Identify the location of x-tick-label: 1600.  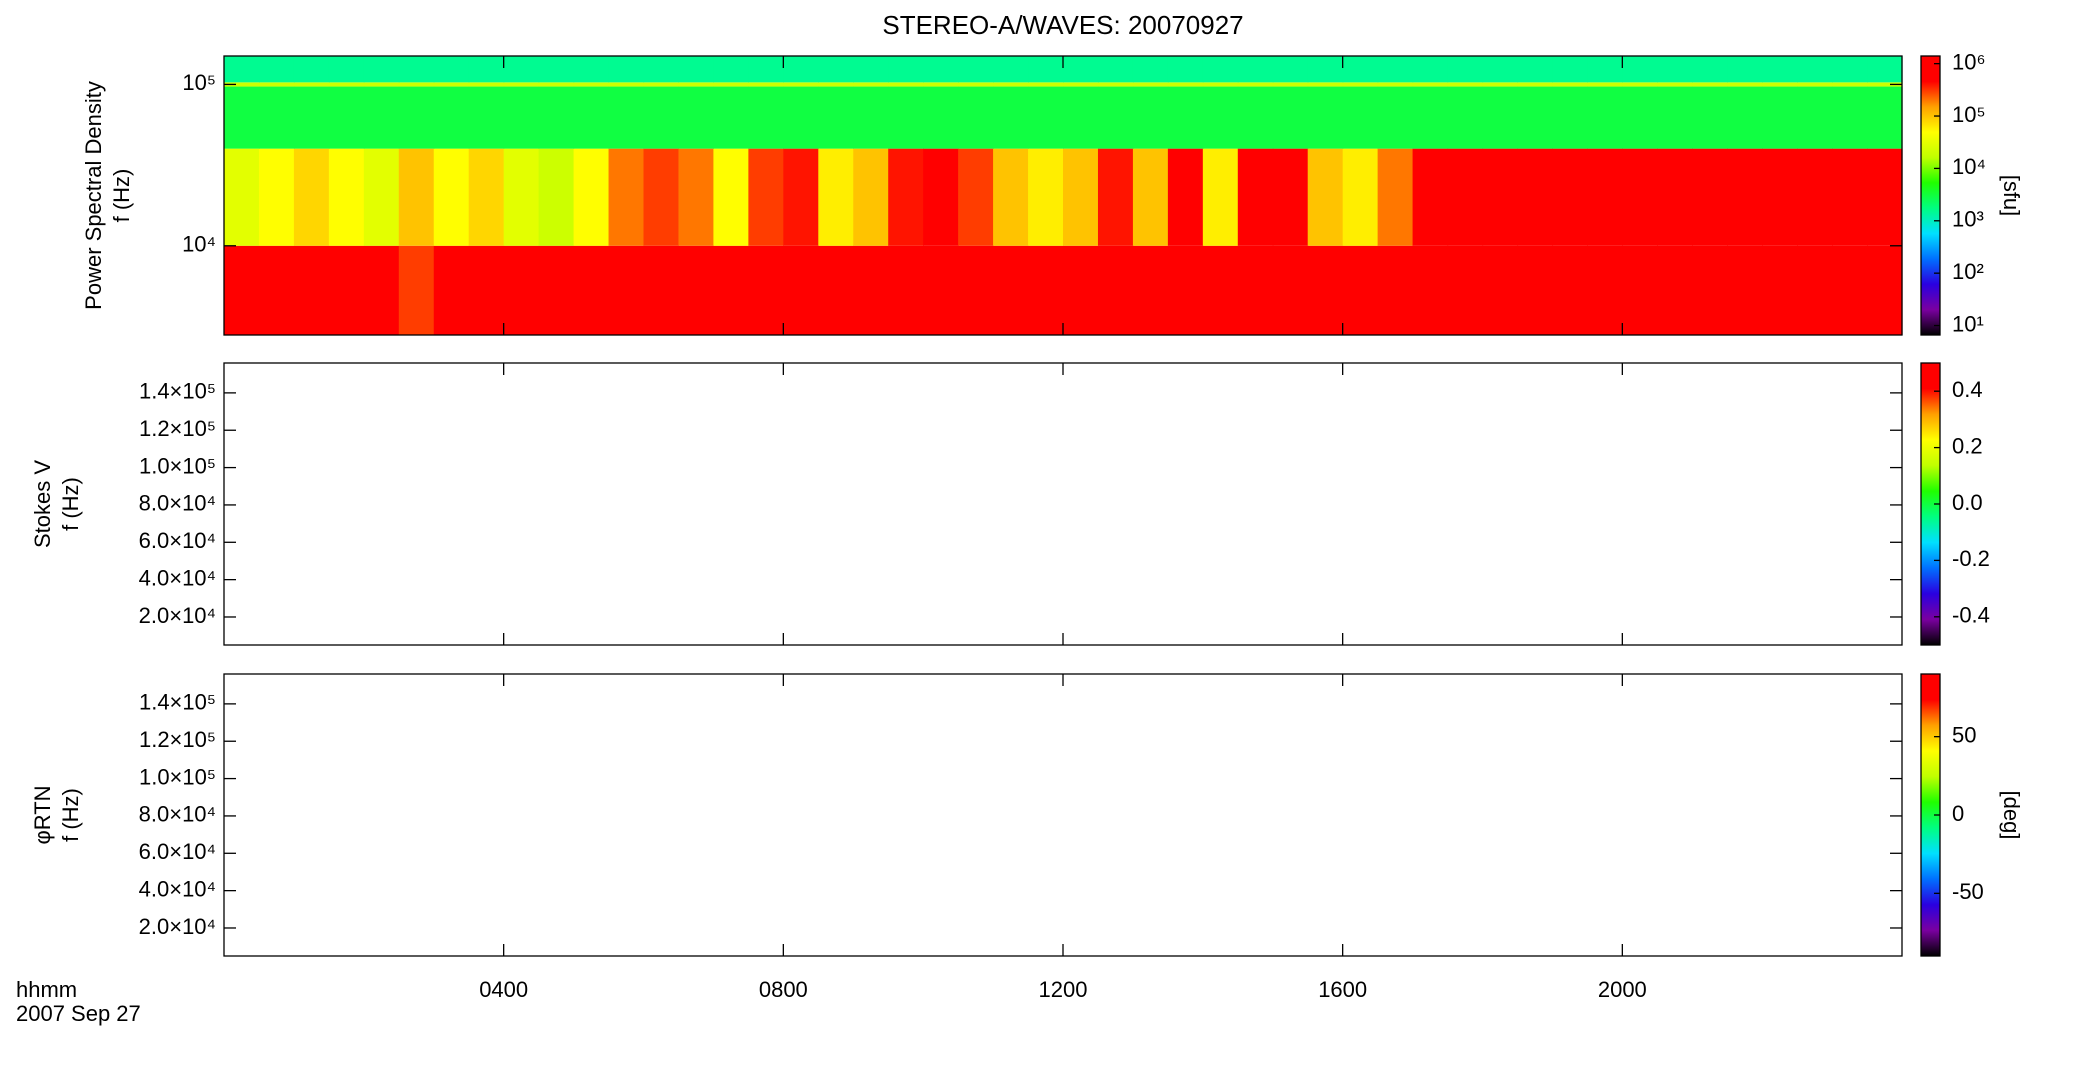
(1342, 989).